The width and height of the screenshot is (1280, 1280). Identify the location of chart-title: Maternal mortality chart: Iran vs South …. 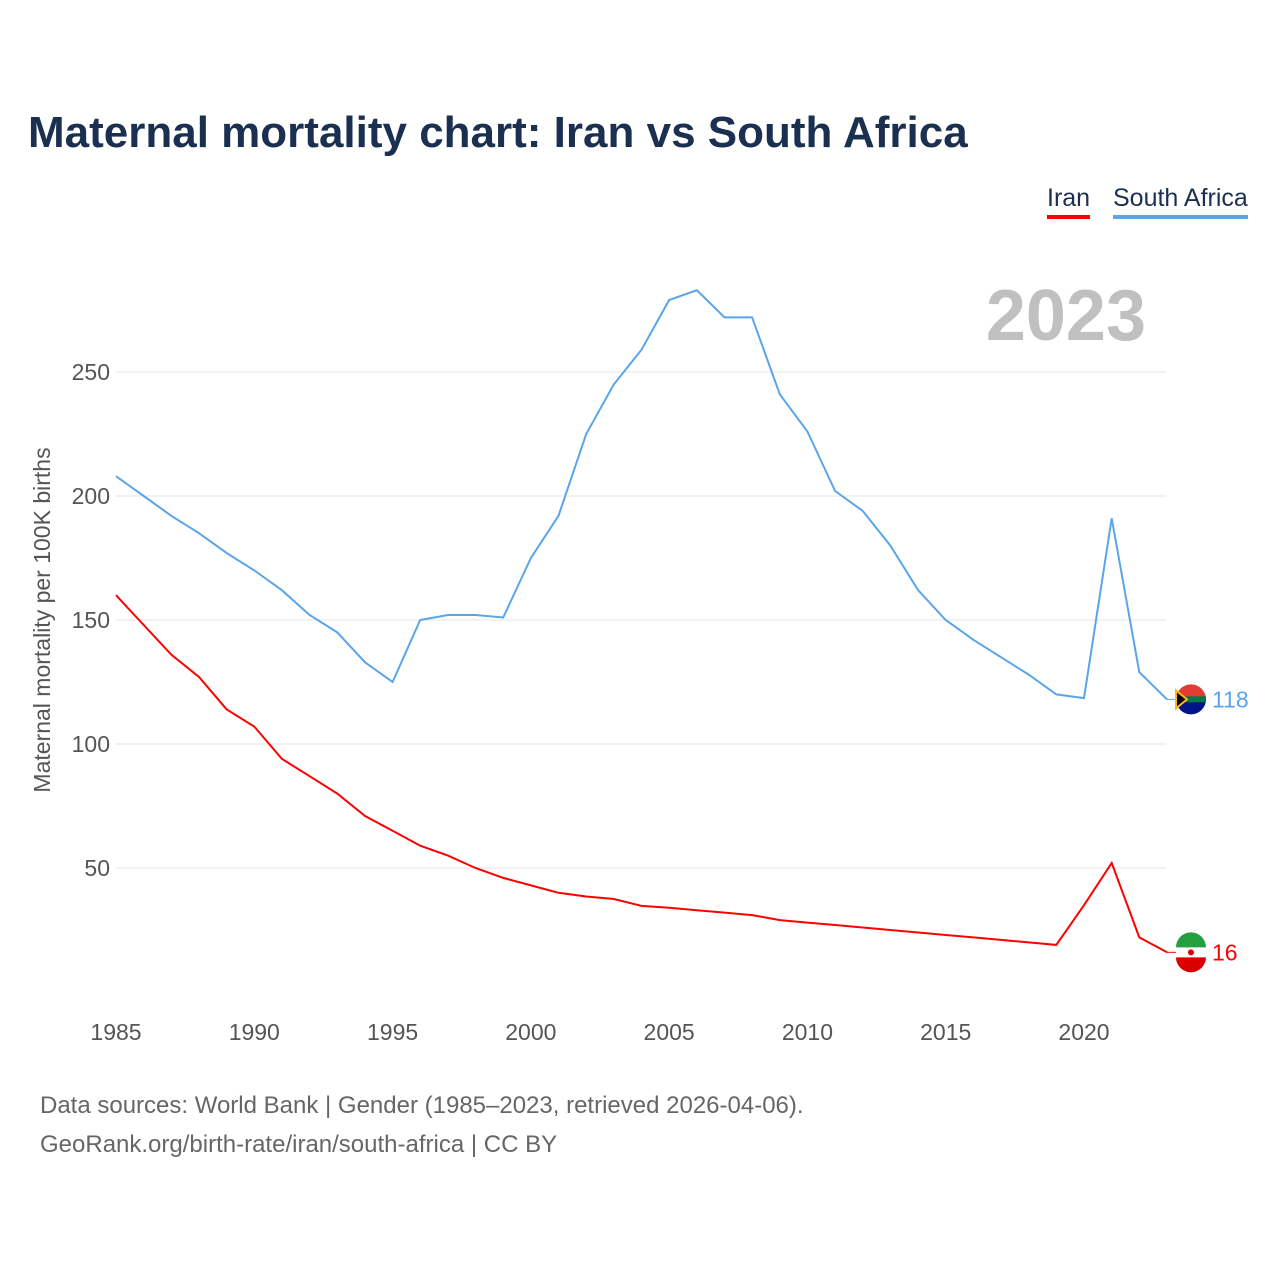
(498, 132).